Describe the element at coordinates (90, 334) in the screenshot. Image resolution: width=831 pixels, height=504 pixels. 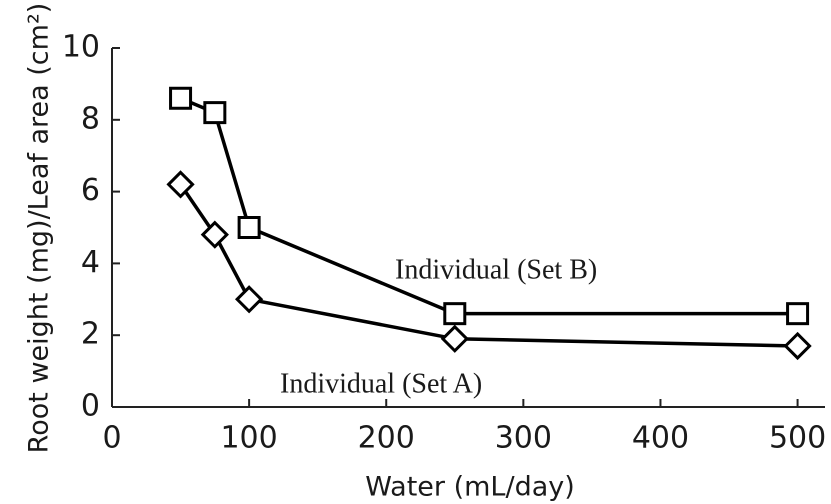
I see `y-tick-label: 2` at that location.